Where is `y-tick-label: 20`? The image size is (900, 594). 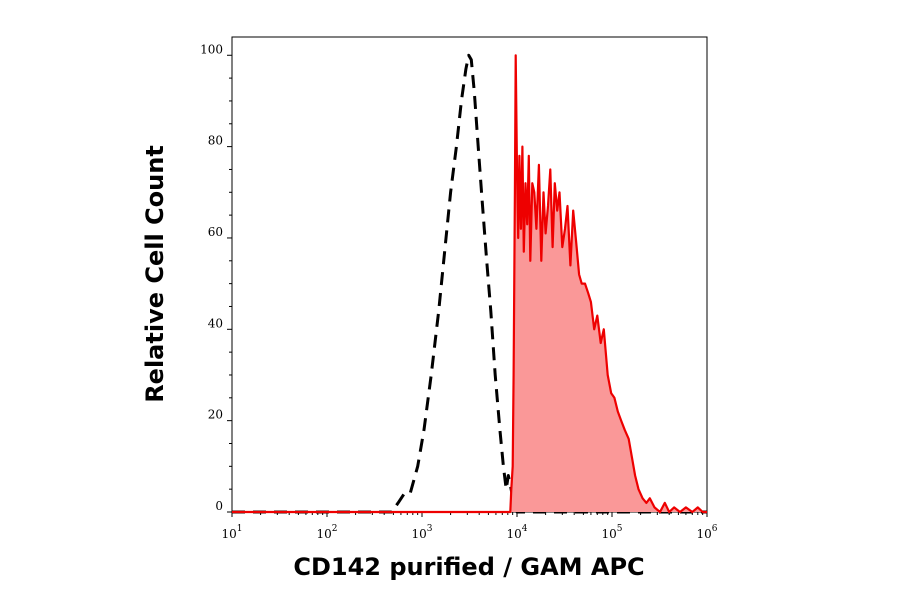
y-tick-label: 20 is located at coordinates (215, 415).